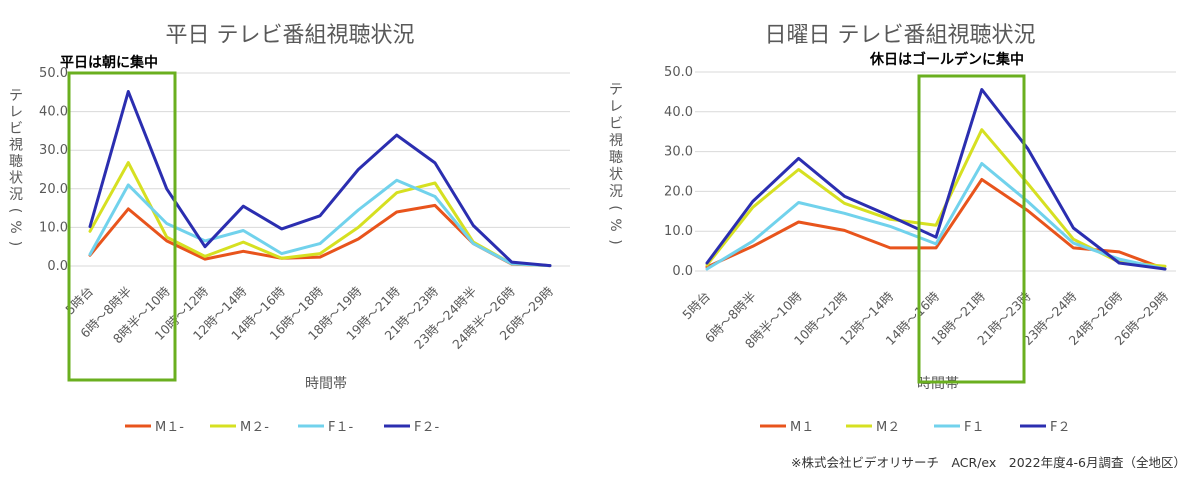 The width and height of the screenshot is (1196, 478). Describe the element at coordinates (426, 427) in the screenshot. I see `legend-label: F２-` at that location.